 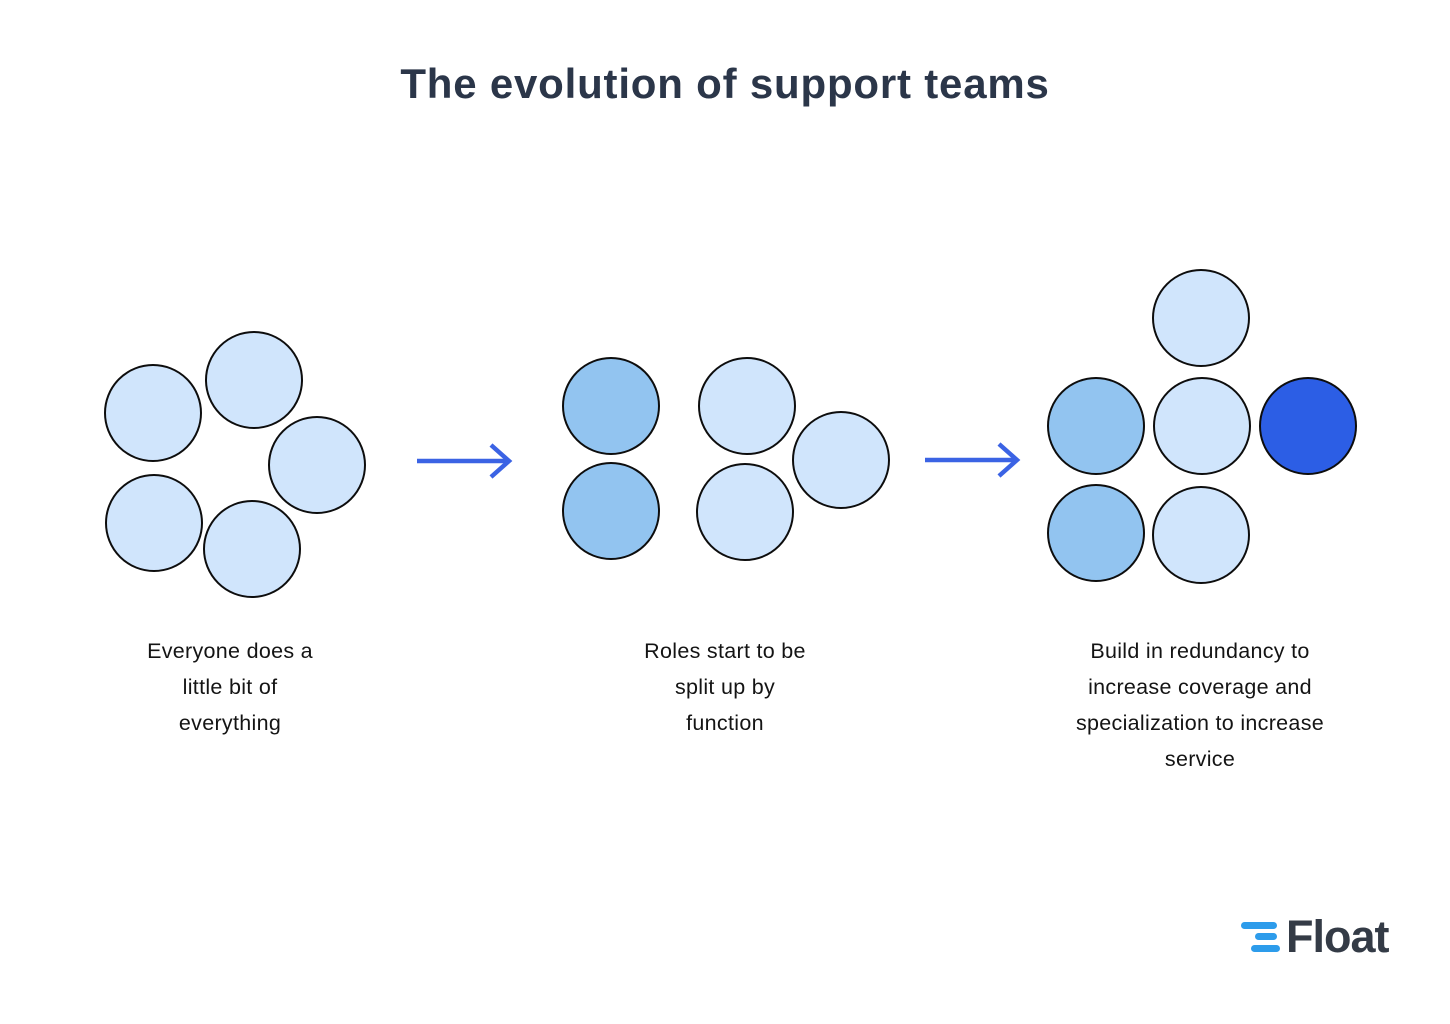 What do you see at coordinates (725, 651) in the screenshot?
I see `caption-line: Roles start to be` at bounding box center [725, 651].